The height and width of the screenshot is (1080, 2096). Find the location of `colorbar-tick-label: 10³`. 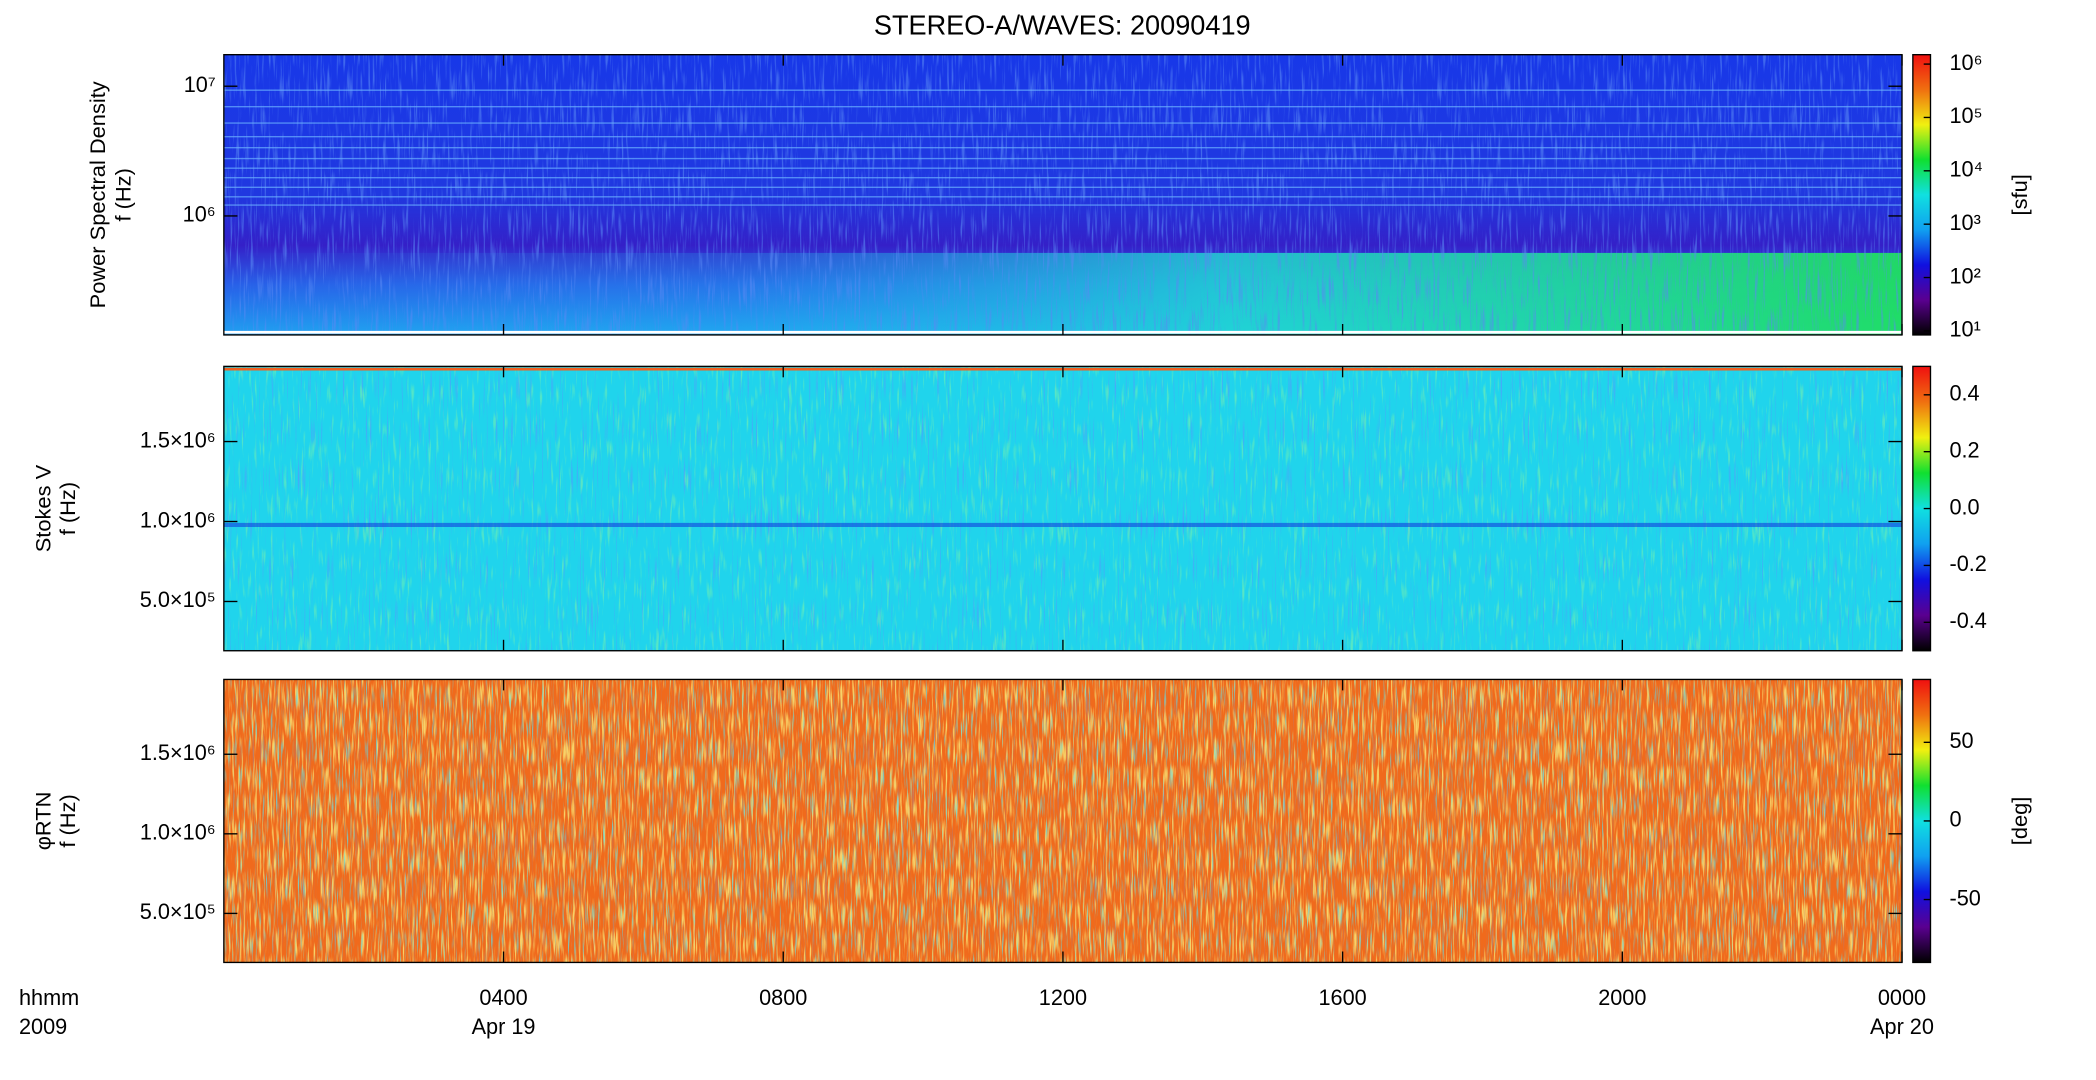

colorbar-tick-label: 10³ is located at coordinates (1964, 222).